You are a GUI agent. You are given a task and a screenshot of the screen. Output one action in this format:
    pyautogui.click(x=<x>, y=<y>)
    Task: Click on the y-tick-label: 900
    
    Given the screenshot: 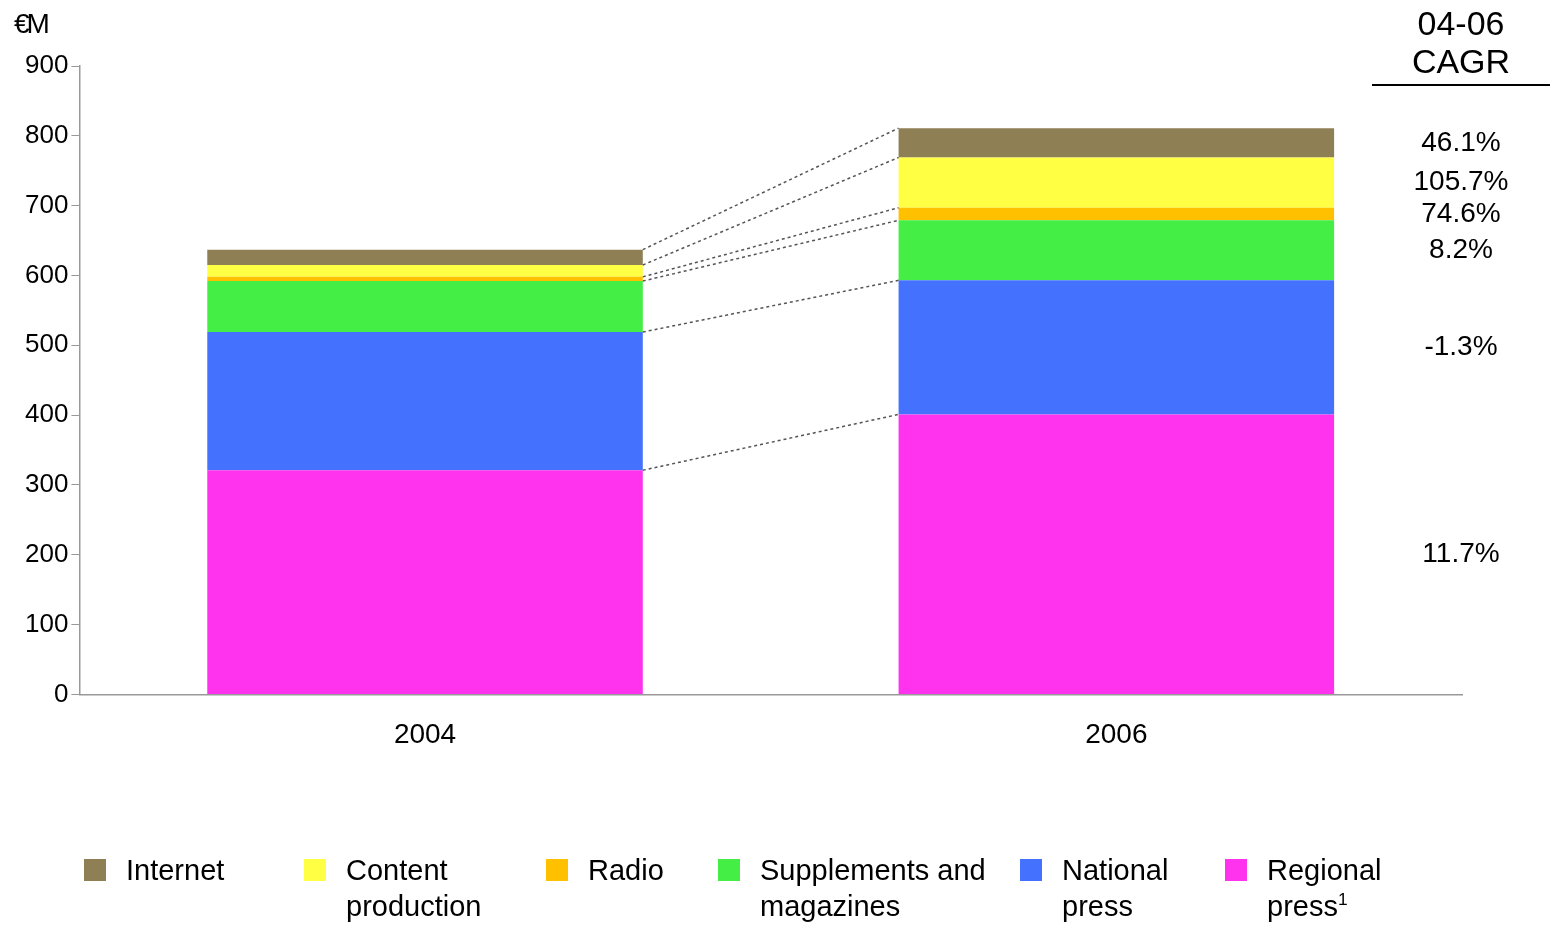 What is the action you would take?
    pyautogui.click(x=46, y=64)
    